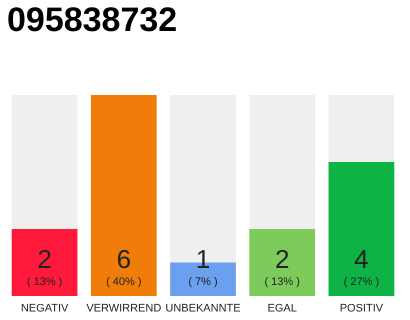  I want to click on data-label: 4 ( 27% ), so click(362, 266).